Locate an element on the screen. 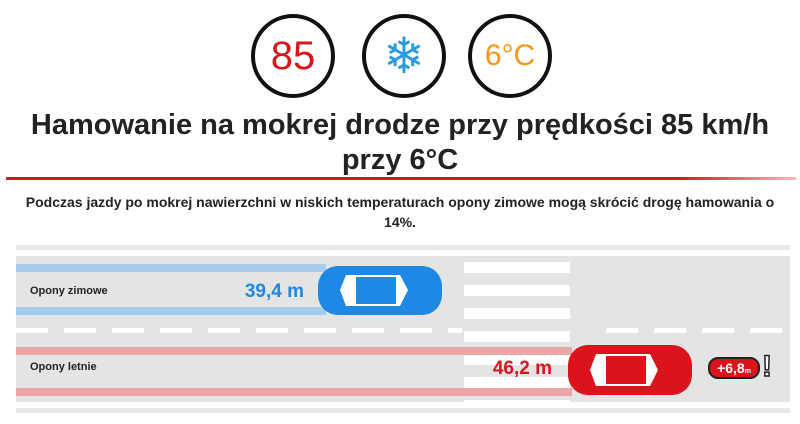  winter-distance: 39,4 m is located at coordinates (274, 291).